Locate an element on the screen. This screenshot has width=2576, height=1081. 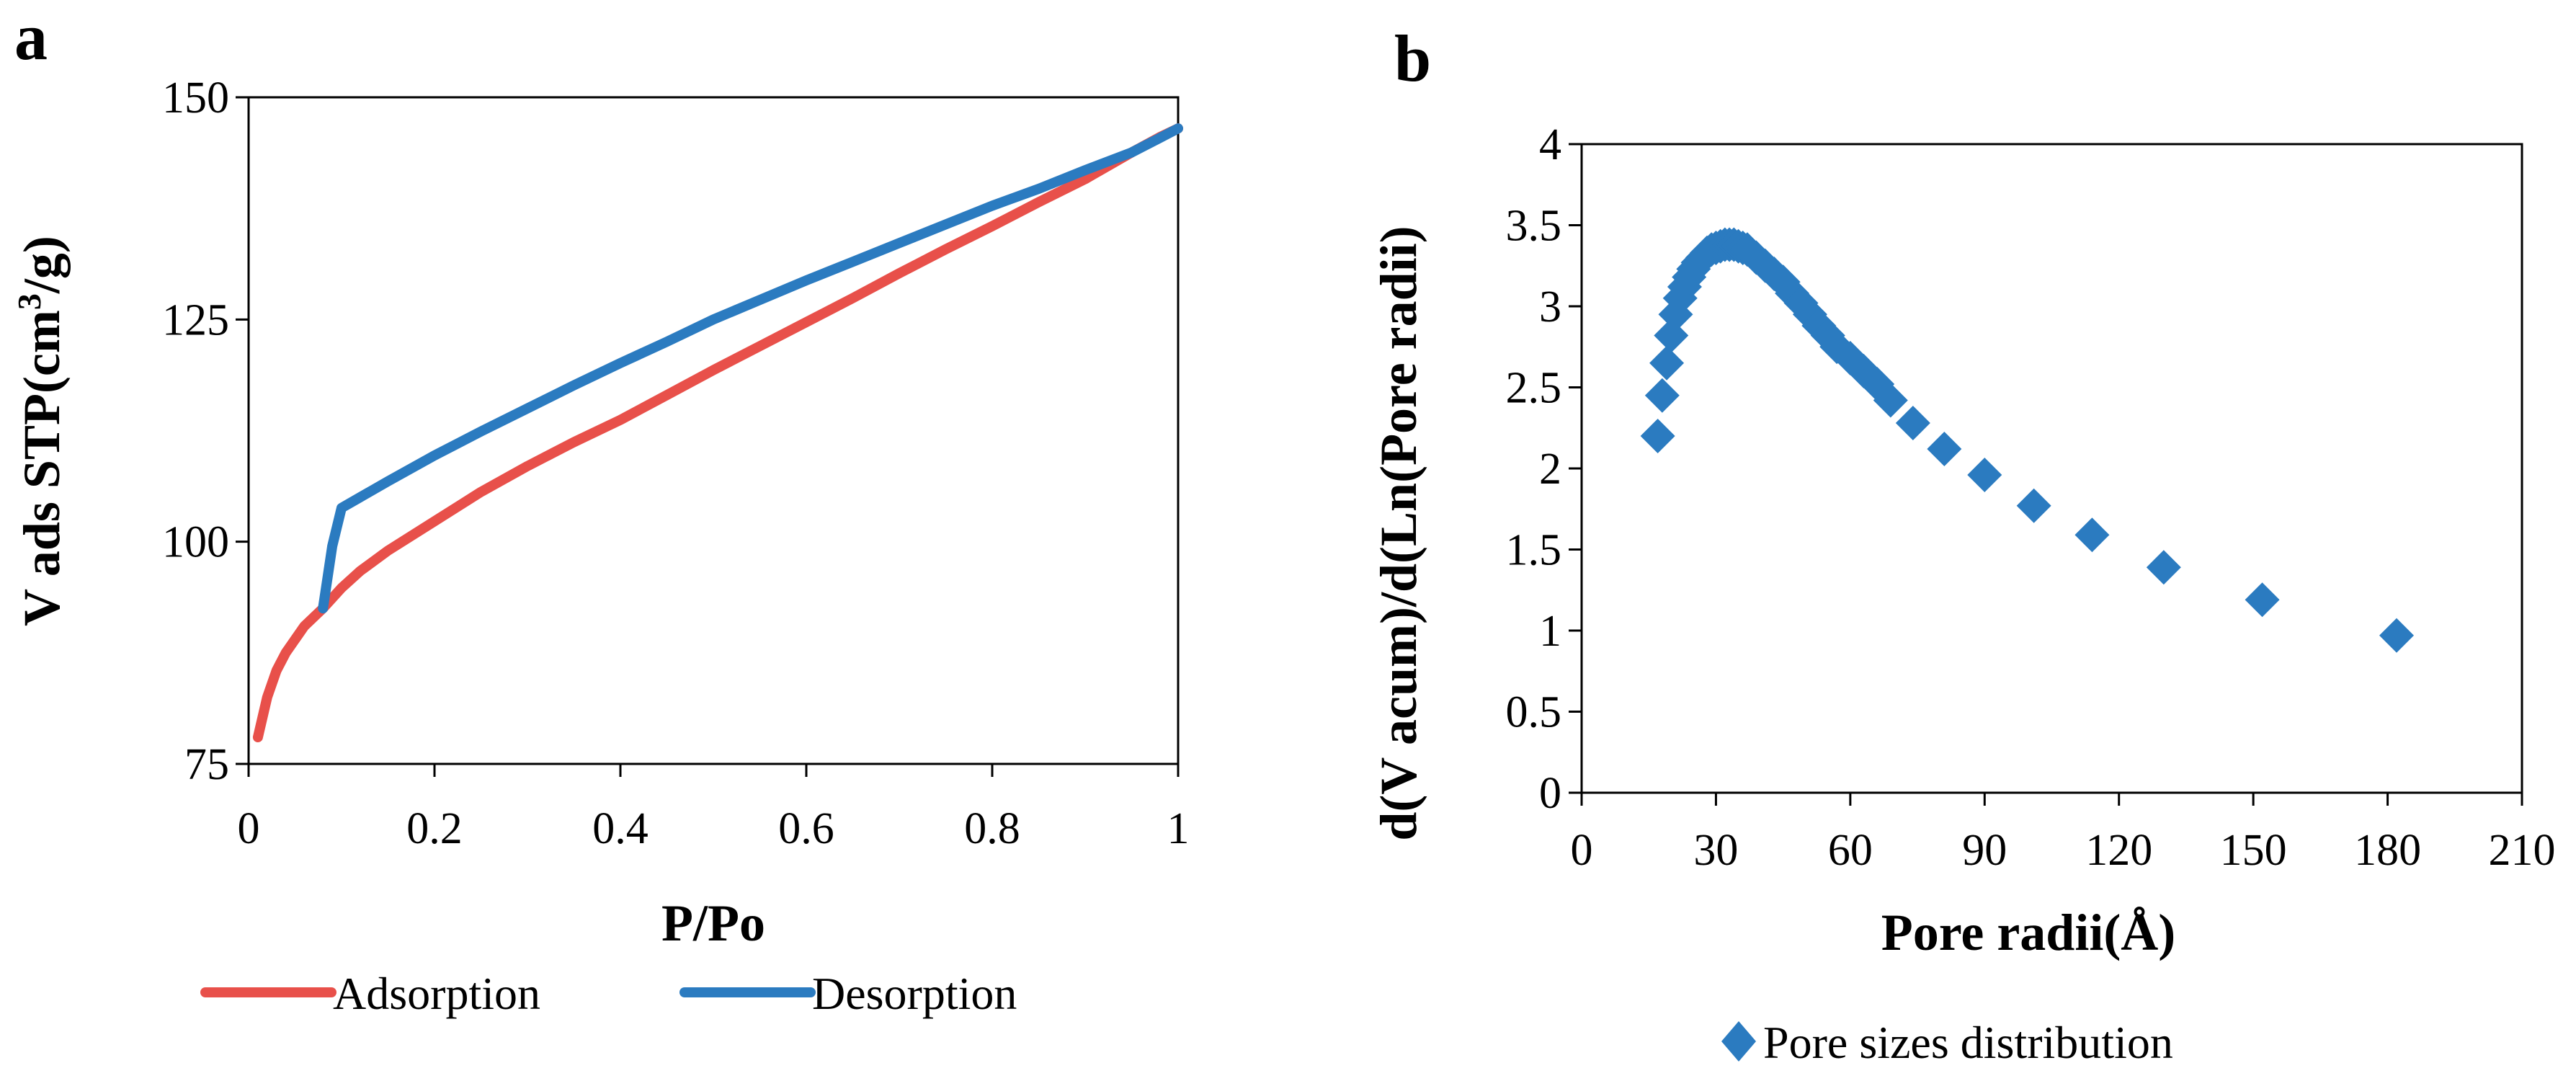
panel-a-x-tick-label: 0.4 is located at coordinates (620, 829).